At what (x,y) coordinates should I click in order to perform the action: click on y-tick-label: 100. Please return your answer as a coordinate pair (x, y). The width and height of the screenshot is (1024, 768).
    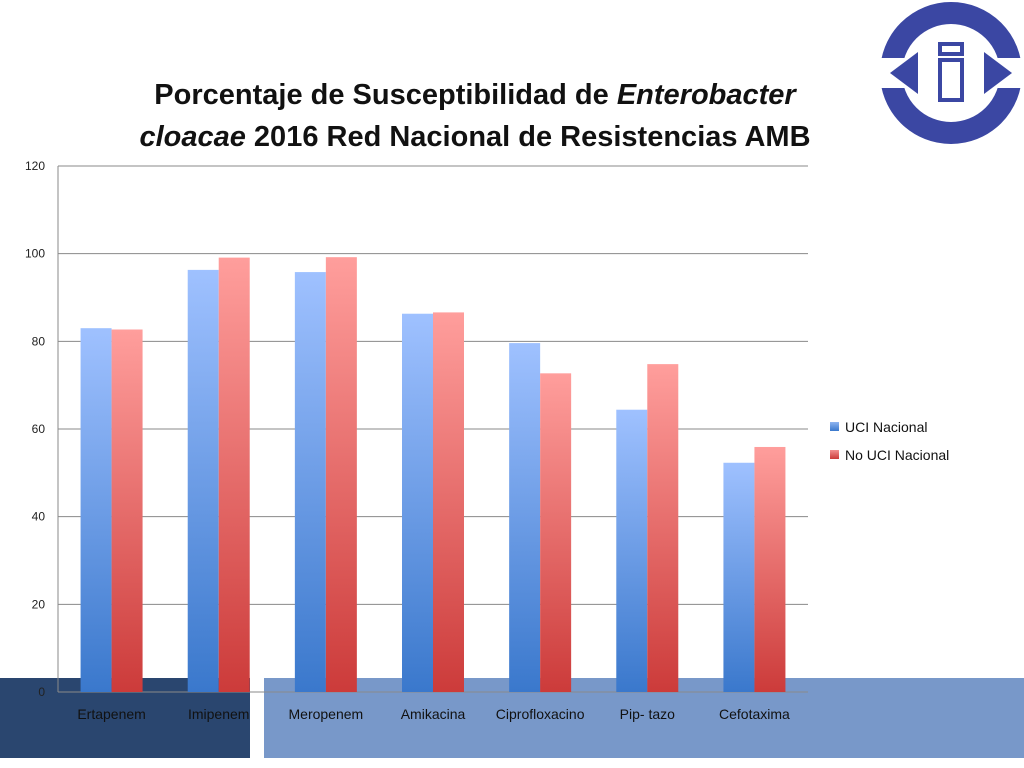
    Looking at the image, I should click on (35, 254).